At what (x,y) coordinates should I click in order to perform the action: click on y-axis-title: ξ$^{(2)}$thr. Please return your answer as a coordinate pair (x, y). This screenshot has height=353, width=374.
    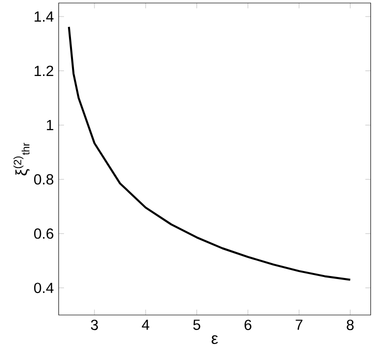
    Looking at the image, I should click on (21, 159).